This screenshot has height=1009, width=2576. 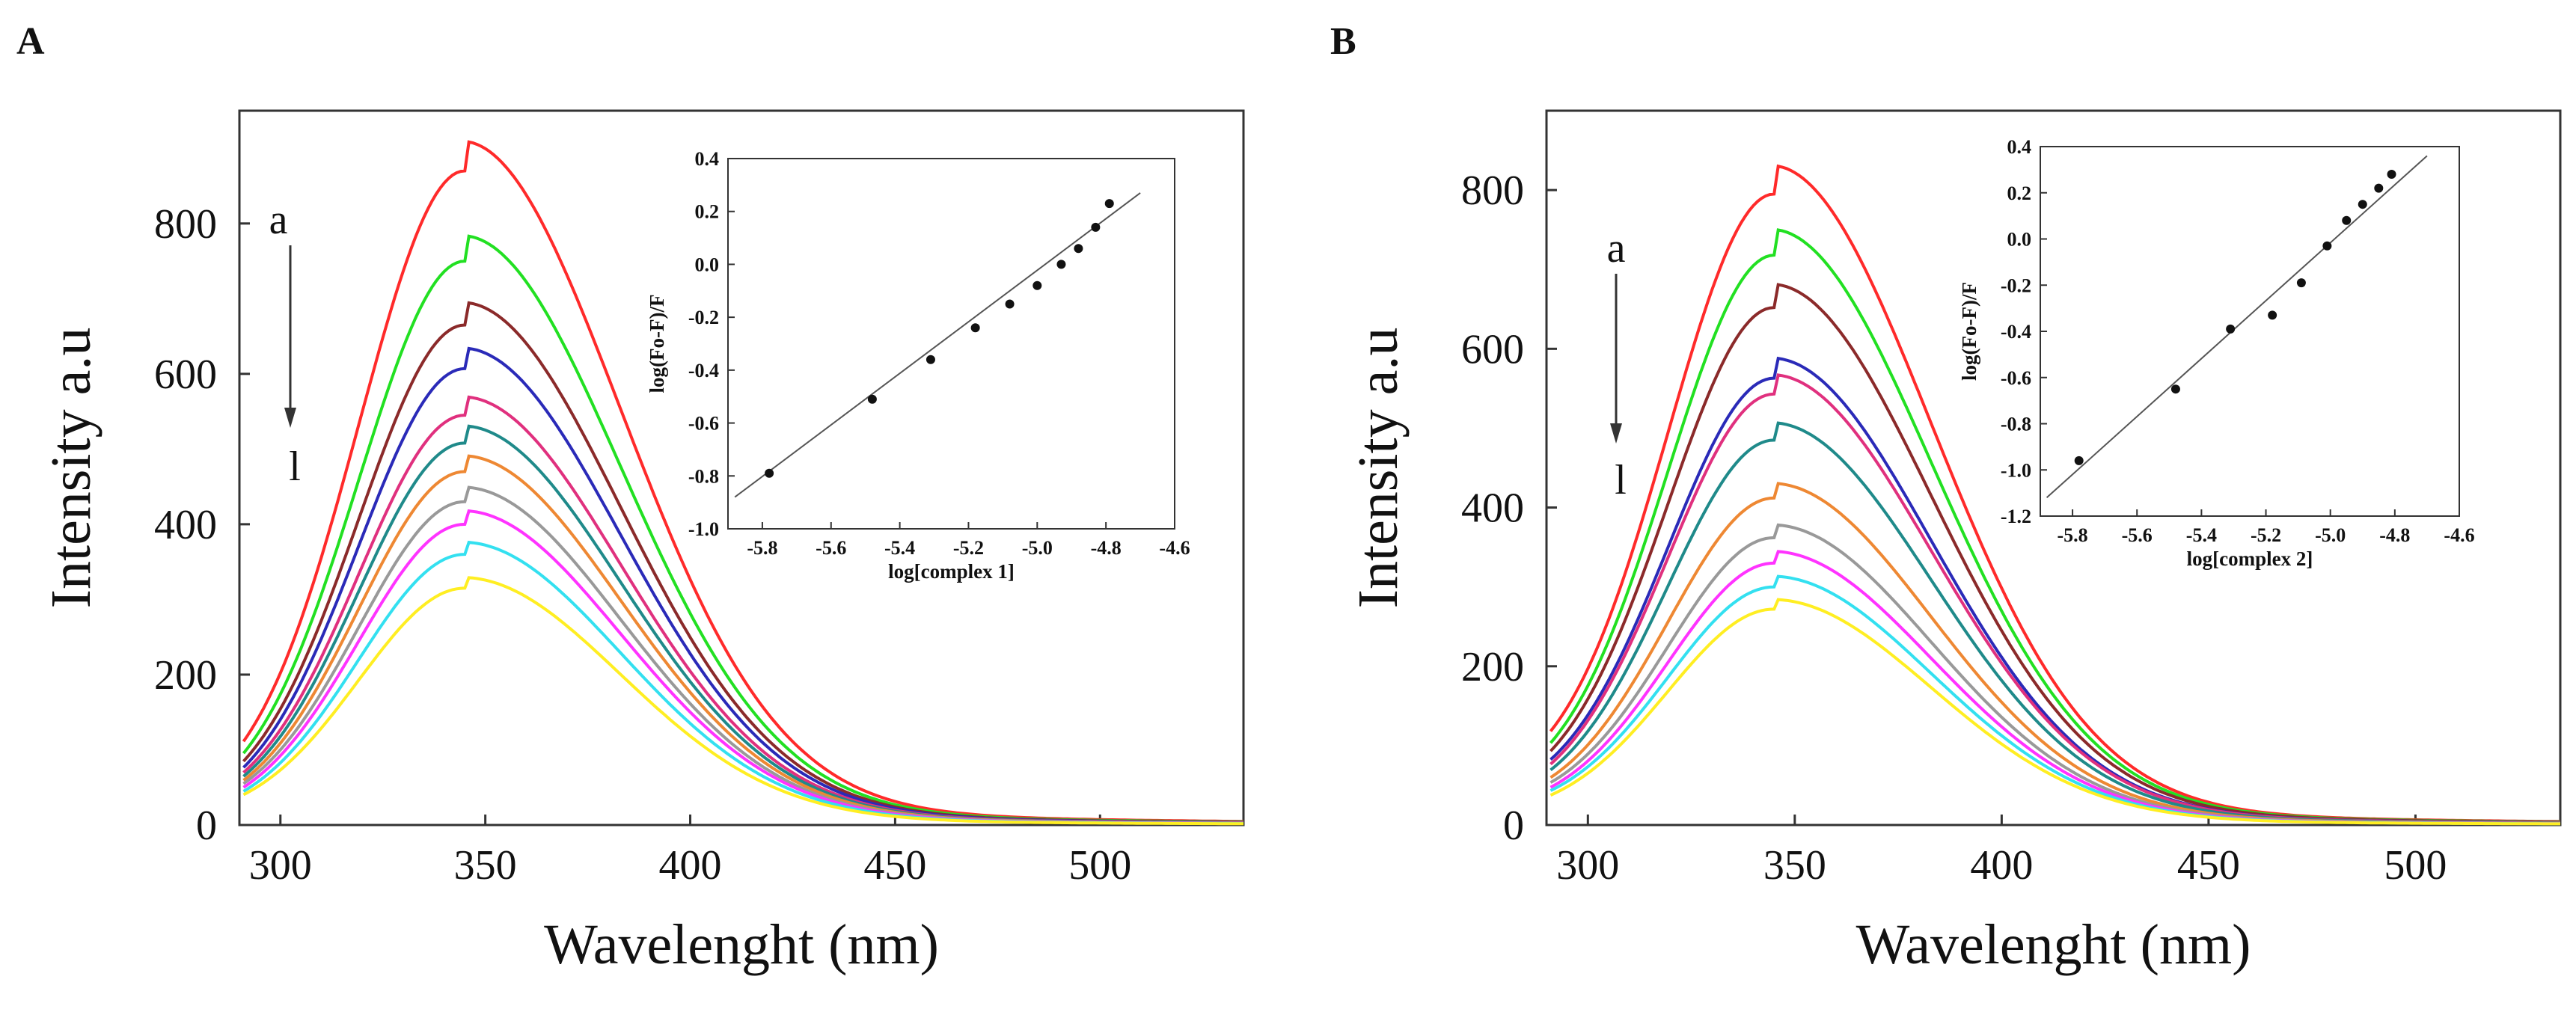 What do you see at coordinates (703, 317) in the screenshot?
I see `panel-a-inset-y-tick-label: -0.2` at bounding box center [703, 317].